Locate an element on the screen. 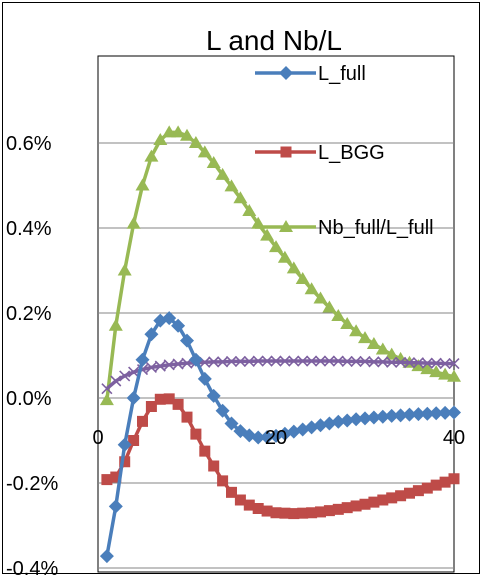 The height and width of the screenshot is (578, 484). legend-entry: L_full is located at coordinates (310, 74).